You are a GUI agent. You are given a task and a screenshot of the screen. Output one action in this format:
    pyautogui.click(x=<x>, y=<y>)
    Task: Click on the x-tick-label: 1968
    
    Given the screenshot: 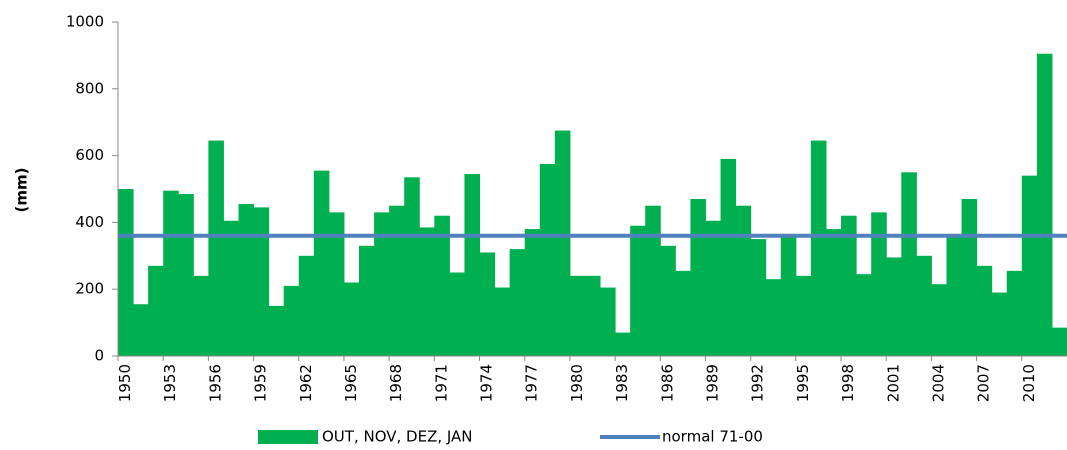 What is the action you would take?
    pyautogui.click(x=396, y=383)
    